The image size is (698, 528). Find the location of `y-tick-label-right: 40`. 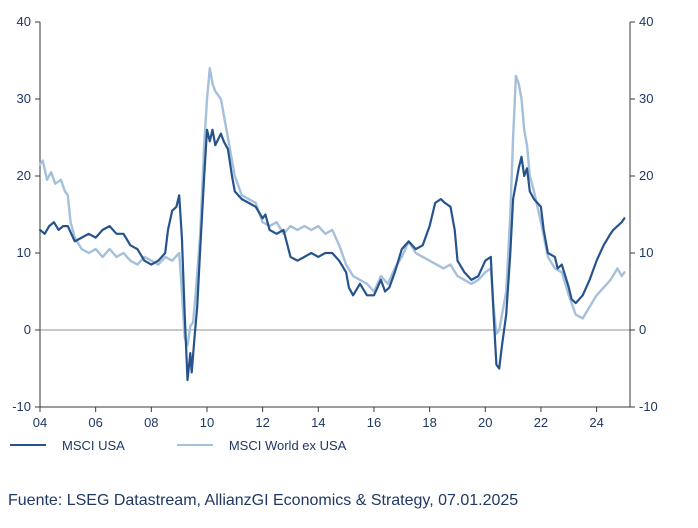

y-tick-label-right: 40 is located at coordinates (646, 21).